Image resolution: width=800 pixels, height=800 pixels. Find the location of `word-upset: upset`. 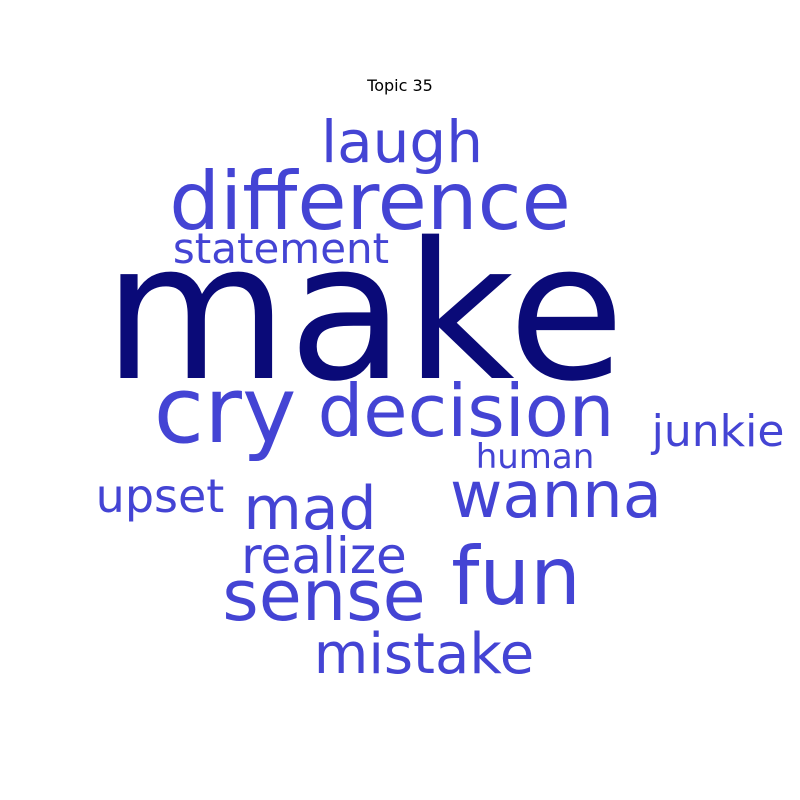

word-upset: upset is located at coordinates (160, 496).